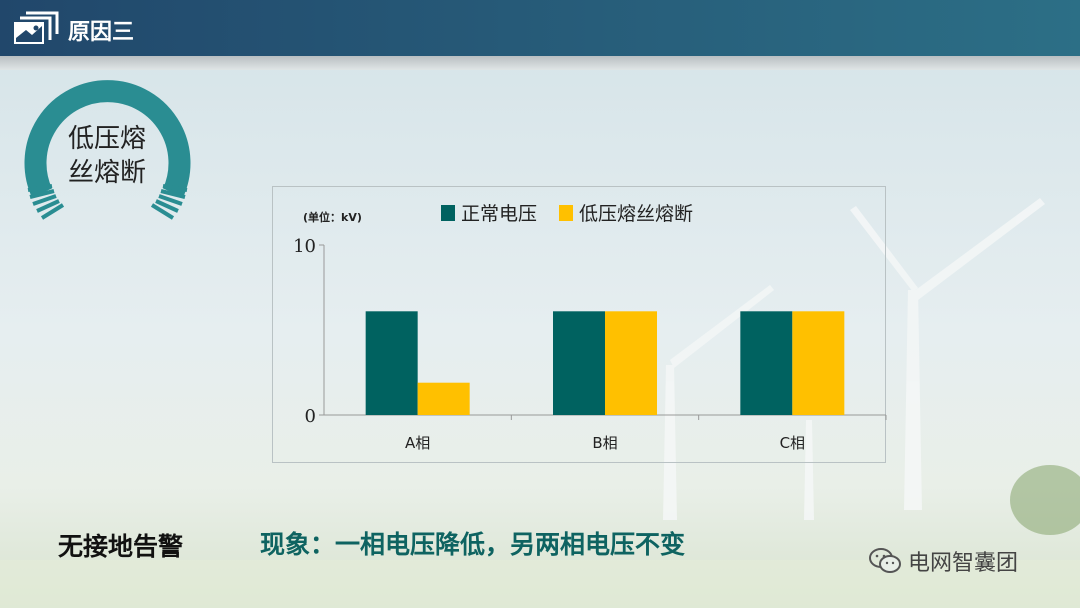  Describe the element at coordinates (963, 563) in the screenshot. I see `brand-name: 电网智囊团` at that location.